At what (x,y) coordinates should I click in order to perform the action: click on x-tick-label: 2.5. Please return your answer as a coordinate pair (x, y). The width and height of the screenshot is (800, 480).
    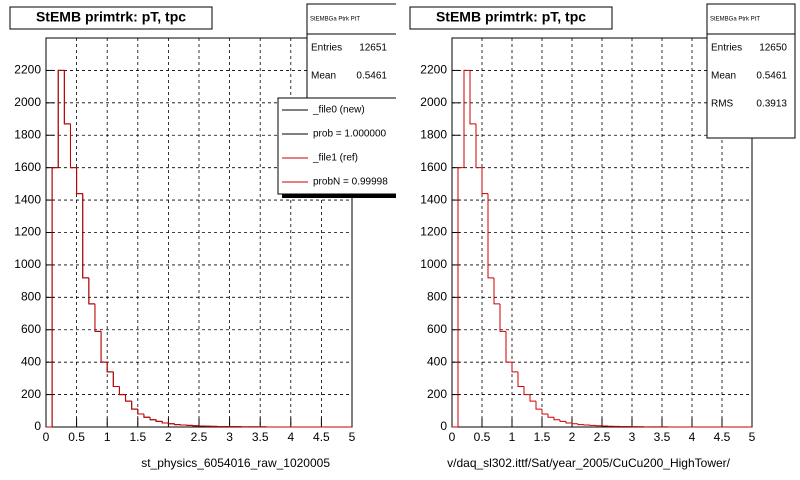
    Looking at the image, I should click on (199, 437).